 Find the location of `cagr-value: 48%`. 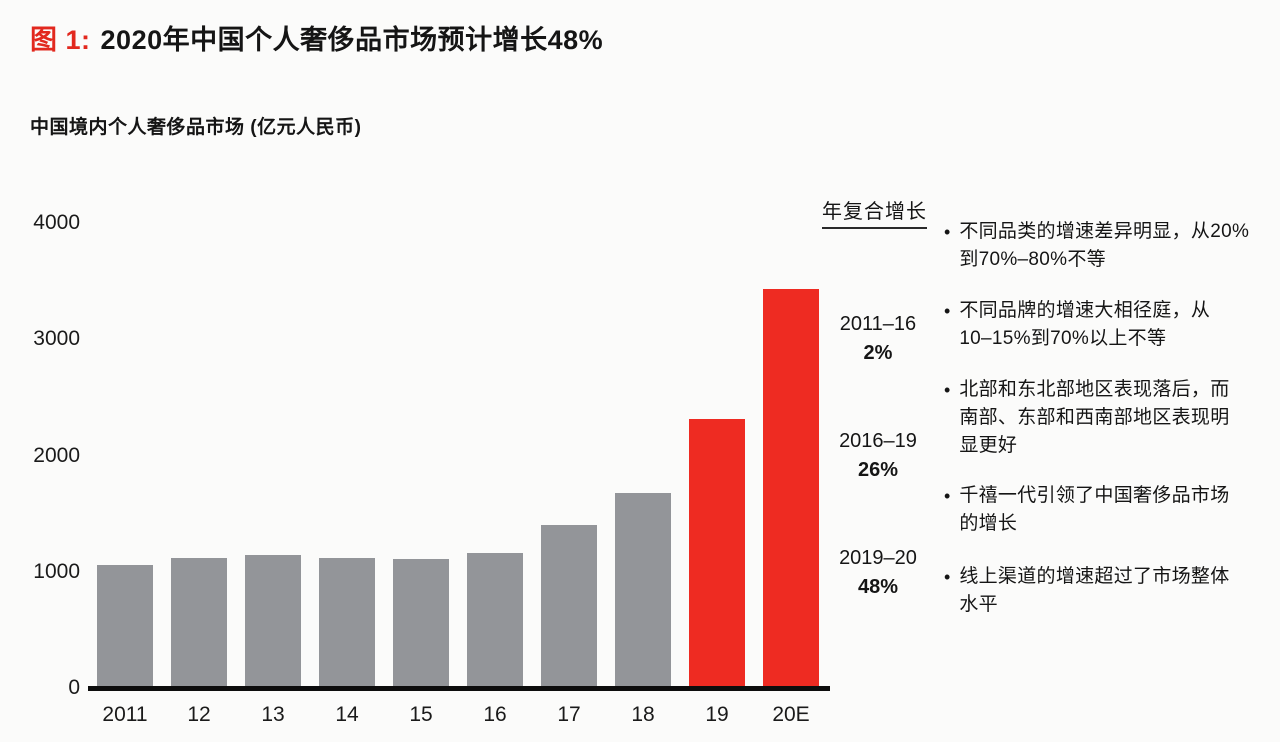

cagr-value: 48% is located at coordinates (878, 587).